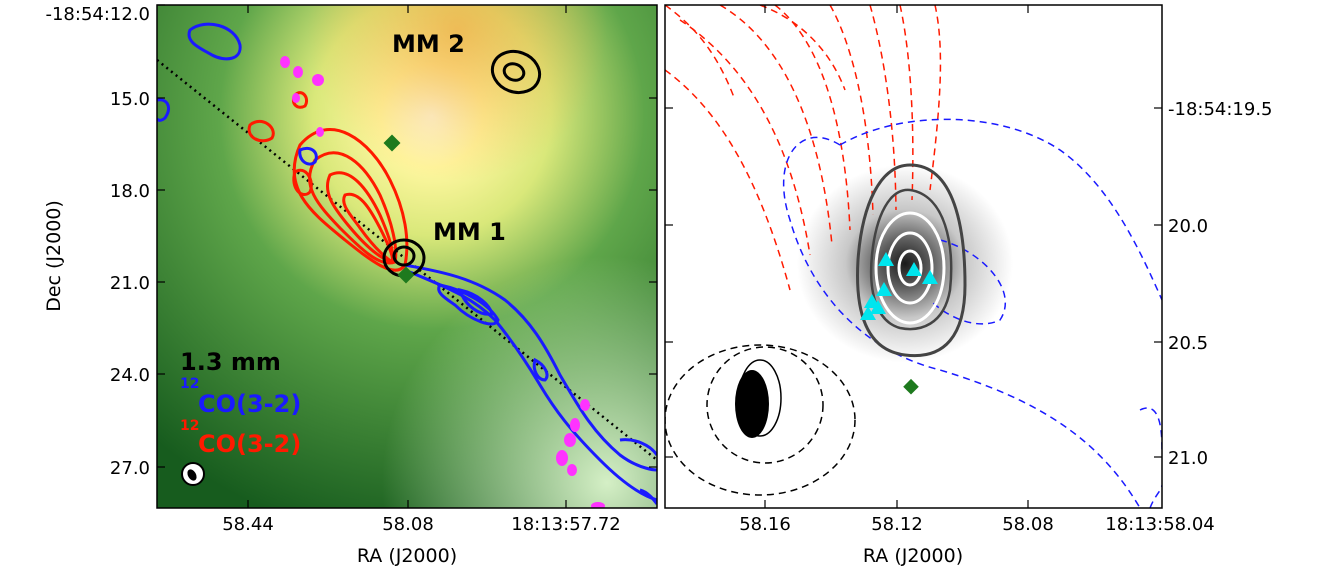  Describe the element at coordinates (399, 209) in the screenshot. I see `green-markers` at that location.